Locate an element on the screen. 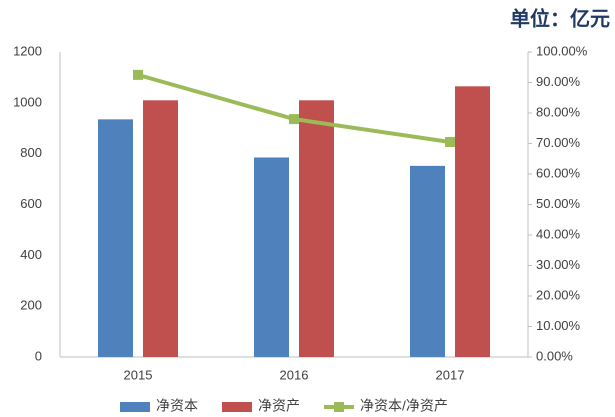  y2-tick-label: 80.00% is located at coordinates (558, 111).